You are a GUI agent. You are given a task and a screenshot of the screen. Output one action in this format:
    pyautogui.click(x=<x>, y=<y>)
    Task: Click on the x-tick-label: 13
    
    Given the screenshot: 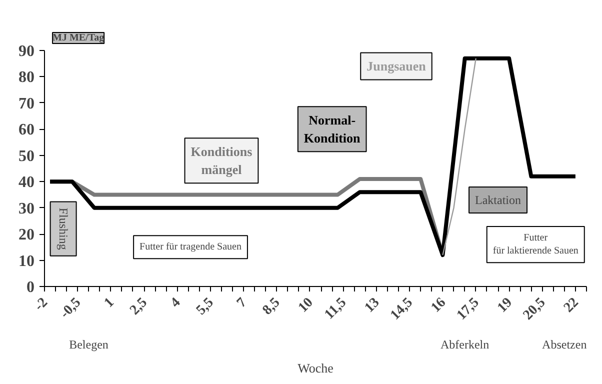 What is the action you would take?
    pyautogui.click(x=372, y=305)
    